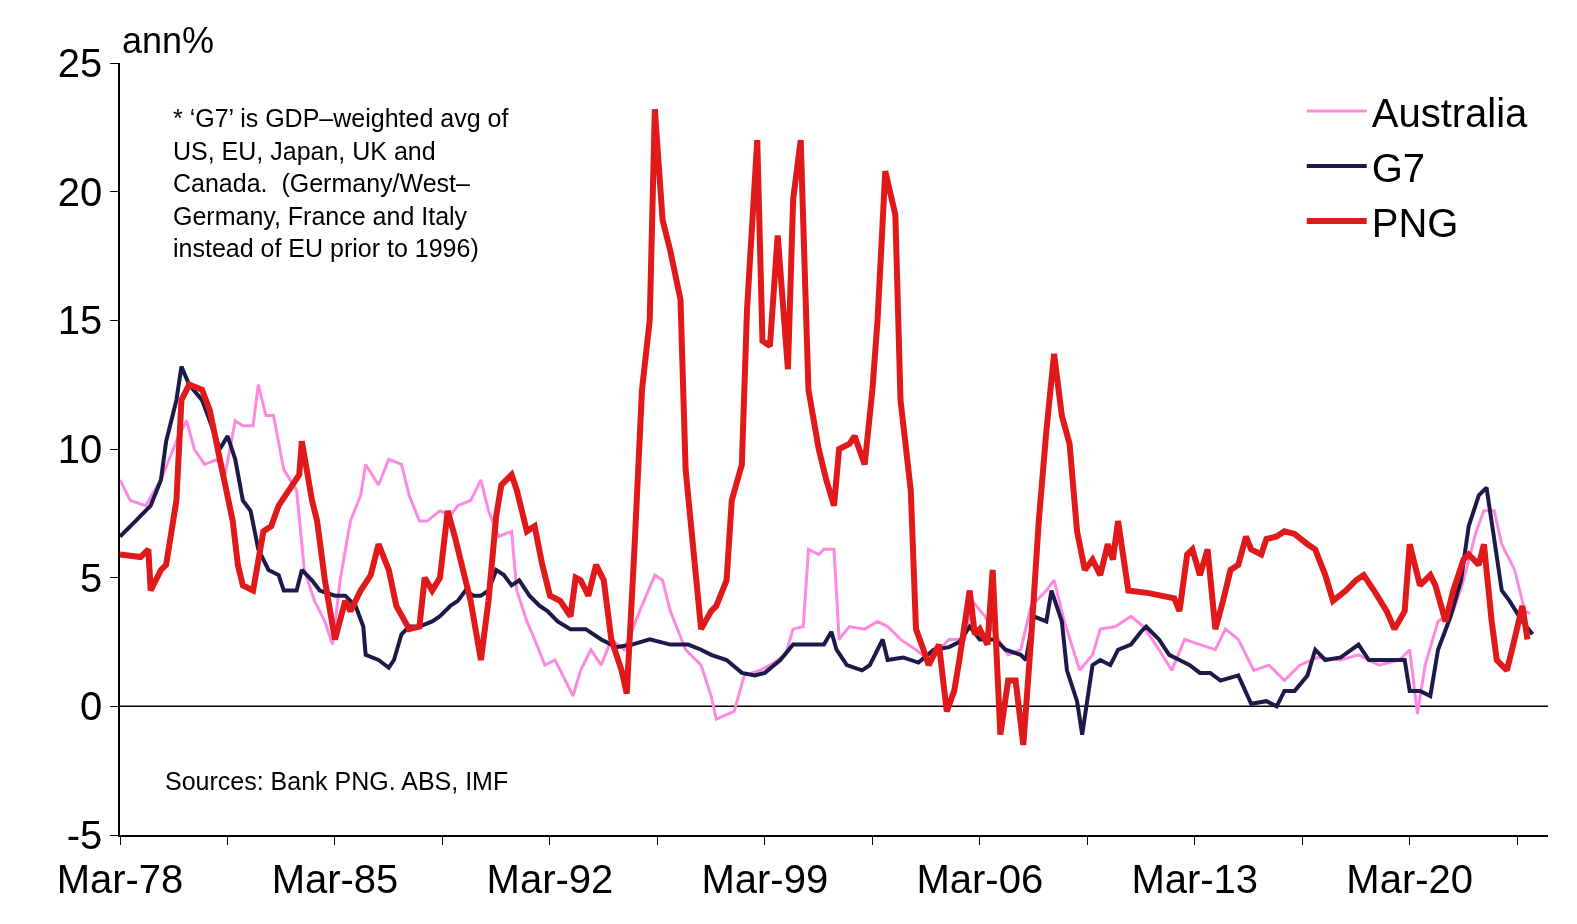 This screenshot has height=924, width=1577. I want to click on x-tick-label: Mar-85, so click(335, 878).